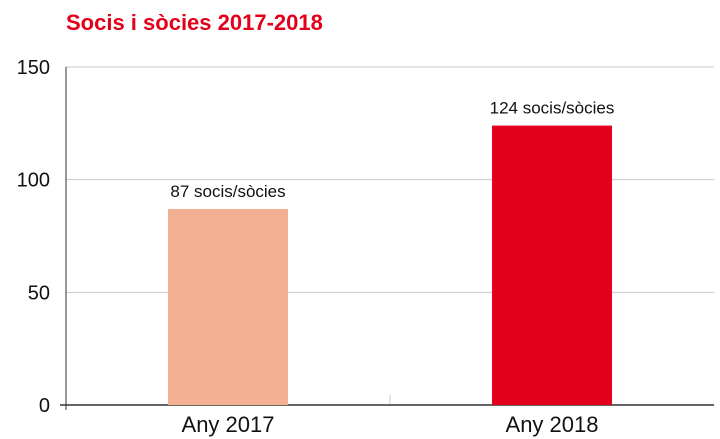  Describe the element at coordinates (39, 293) in the screenshot. I see `y-tick-label: 50` at that location.